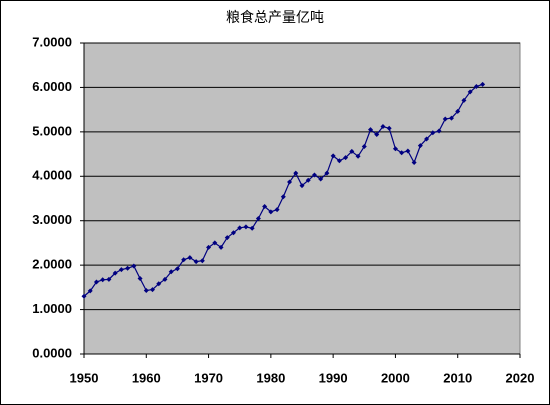 This screenshot has height=405, width=550. I want to click on x-tick-label: 2020, so click(520, 377).